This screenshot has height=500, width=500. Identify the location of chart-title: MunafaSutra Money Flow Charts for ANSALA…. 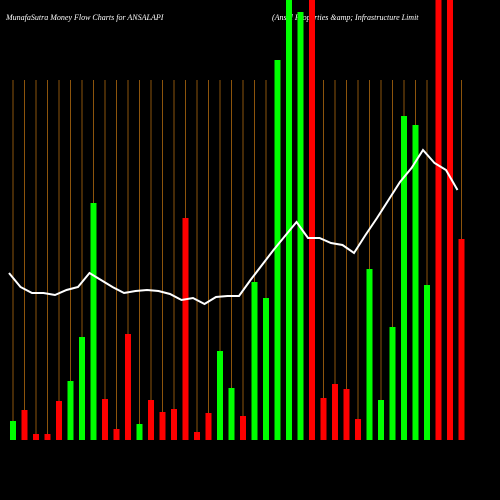
(84, 17).